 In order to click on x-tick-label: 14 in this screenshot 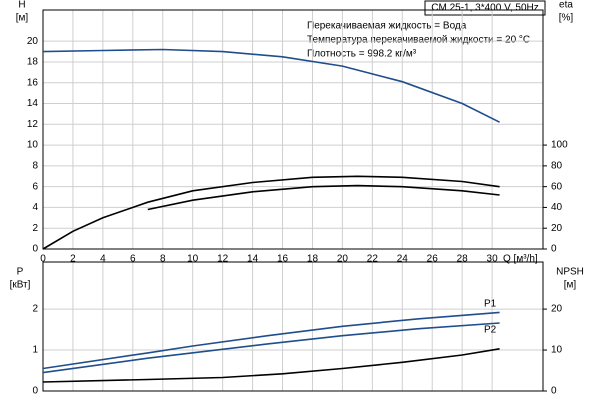, I will do `click(253, 259)`.